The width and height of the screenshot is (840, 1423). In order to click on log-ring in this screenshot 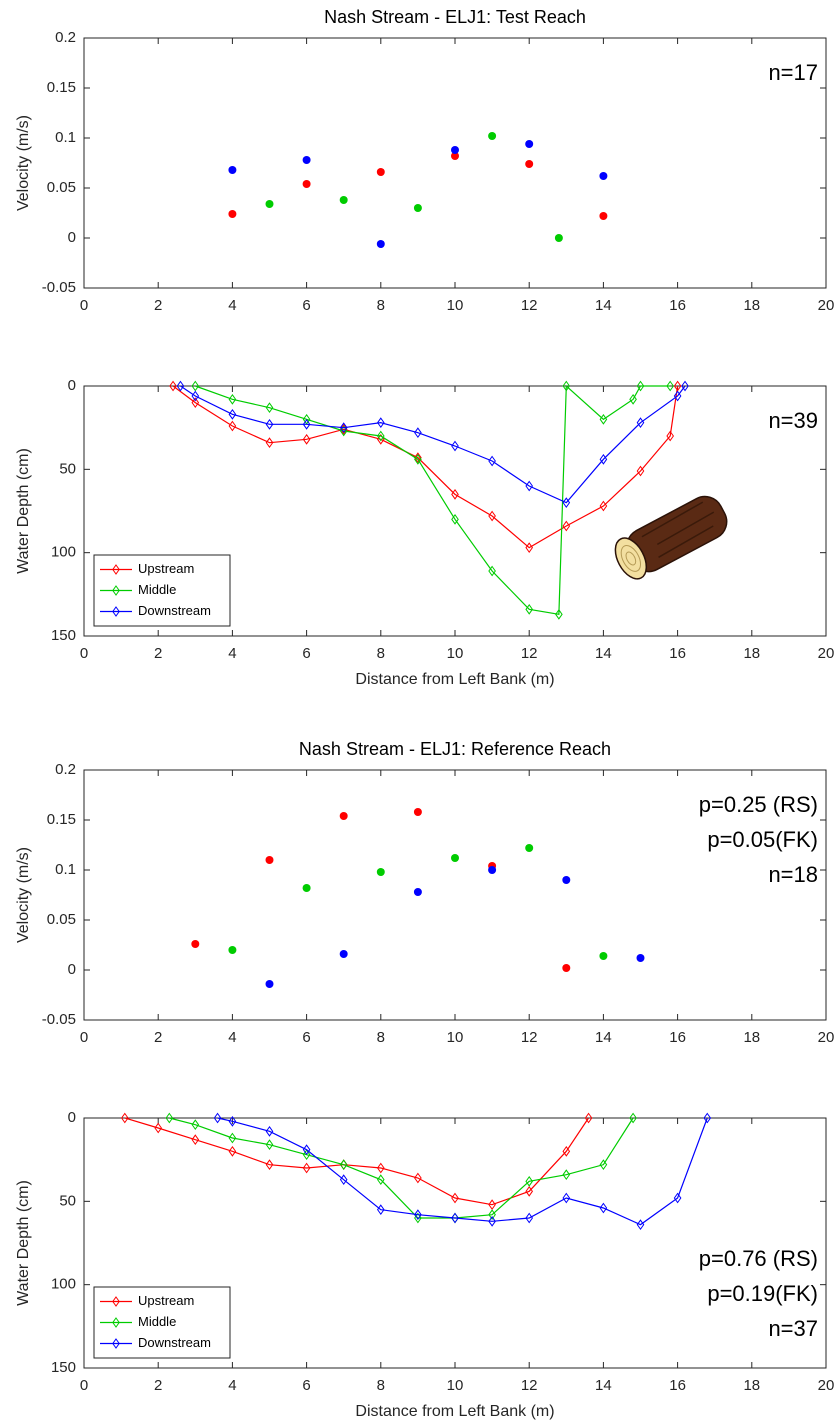, I will do `click(631, 558)`.